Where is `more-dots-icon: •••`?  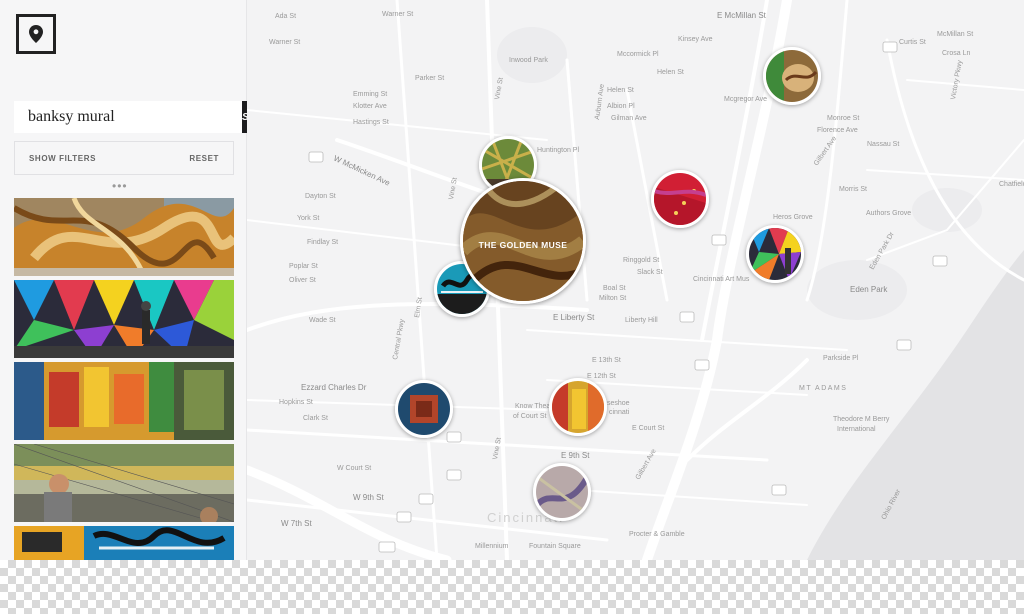
more-dots-icon: ••• is located at coordinates (120, 186).